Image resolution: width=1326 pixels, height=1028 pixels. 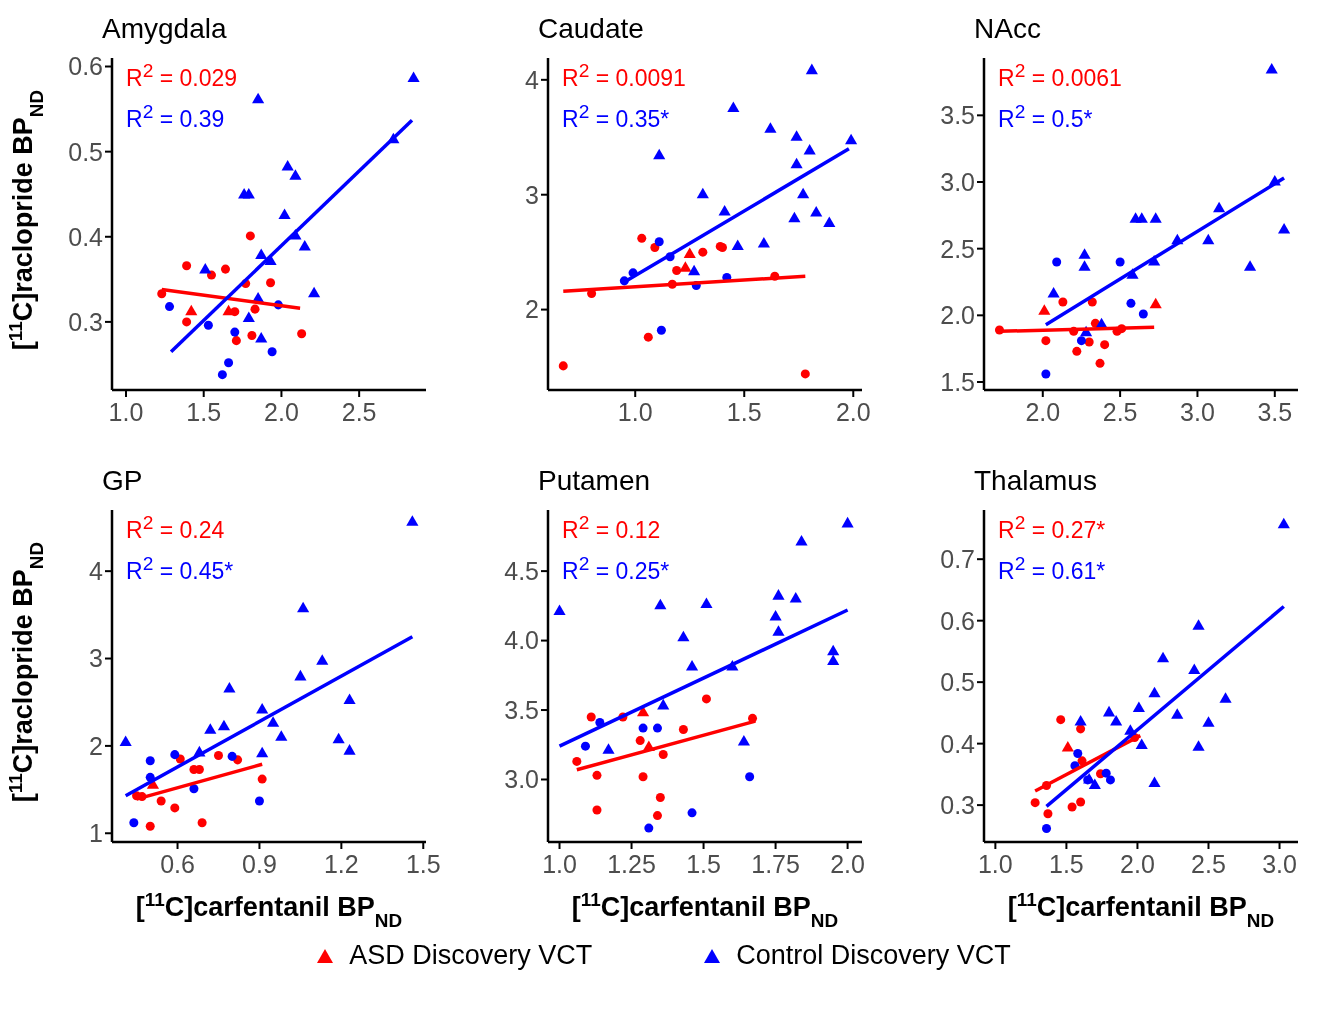 I want to click on y-tick-label: 0.7, so click(x=957, y=559).